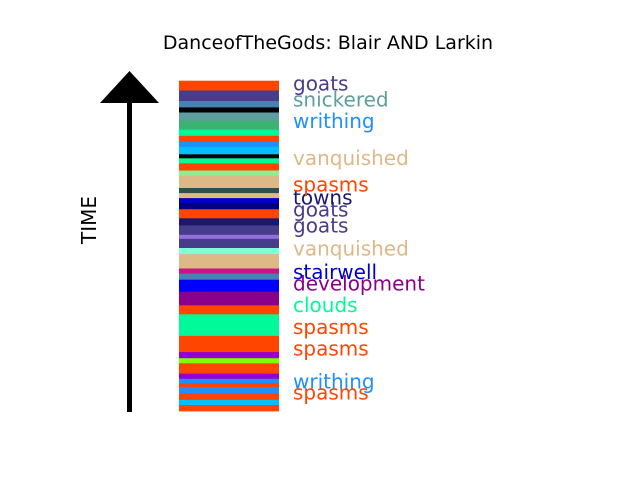 This screenshot has height=480, width=640. What do you see at coordinates (320, 83) in the screenshot?
I see `annotation-15: goats` at bounding box center [320, 83].